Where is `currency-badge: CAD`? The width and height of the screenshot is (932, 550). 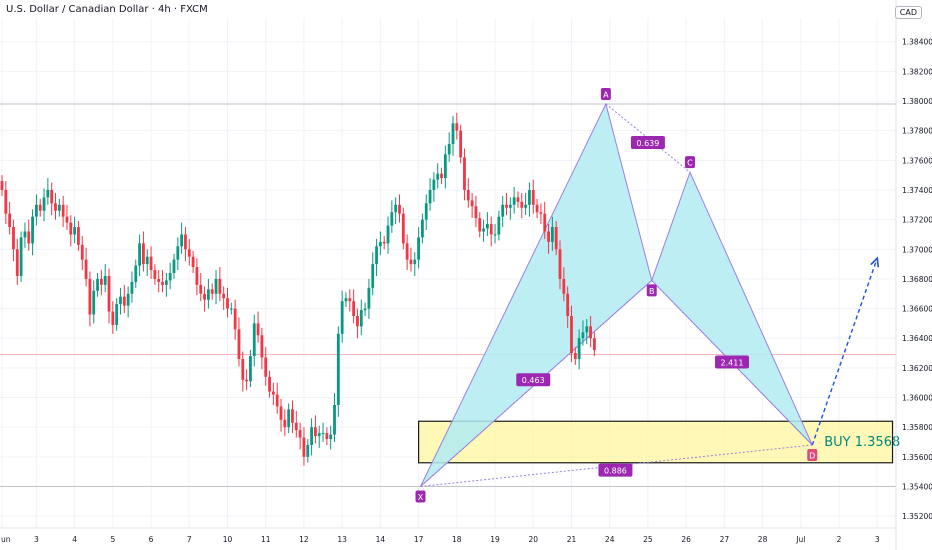 currency-badge: CAD is located at coordinates (908, 12).